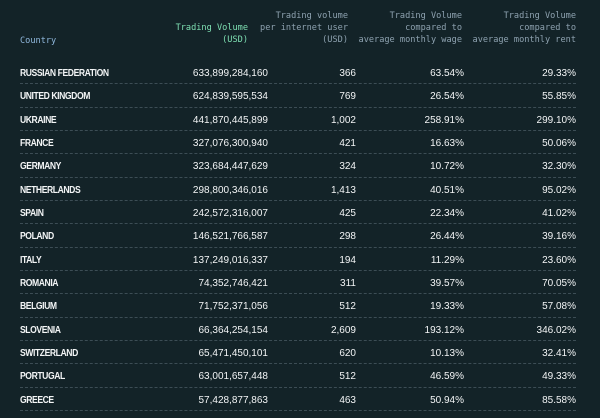 The image size is (600, 418). What do you see at coordinates (37, 400) in the screenshot?
I see `country-cell: GREECE` at bounding box center [37, 400].